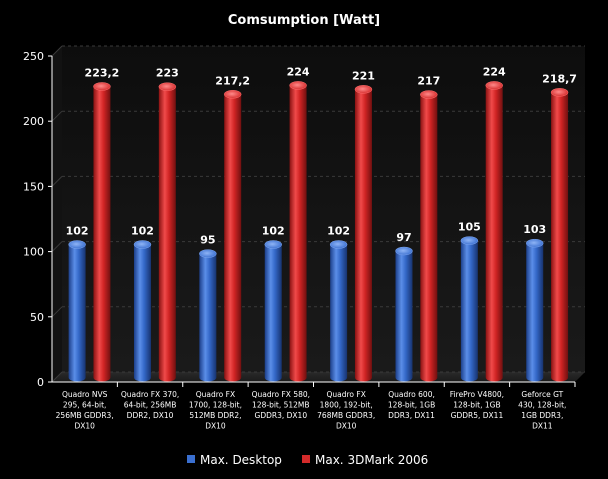 Image resolution: width=608 pixels, height=479 pixels. What do you see at coordinates (477, 405) in the screenshot?
I see `x-tick-label: FirePro V4800, 128-bit, 1GB GDDR5, DX11` at bounding box center [477, 405].